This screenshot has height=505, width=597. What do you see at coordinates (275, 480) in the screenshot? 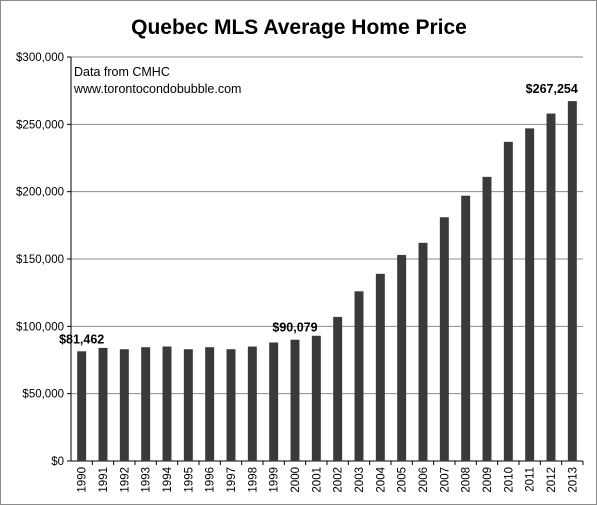
I see `x-tick-label: 1999` at bounding box center [275, 480].